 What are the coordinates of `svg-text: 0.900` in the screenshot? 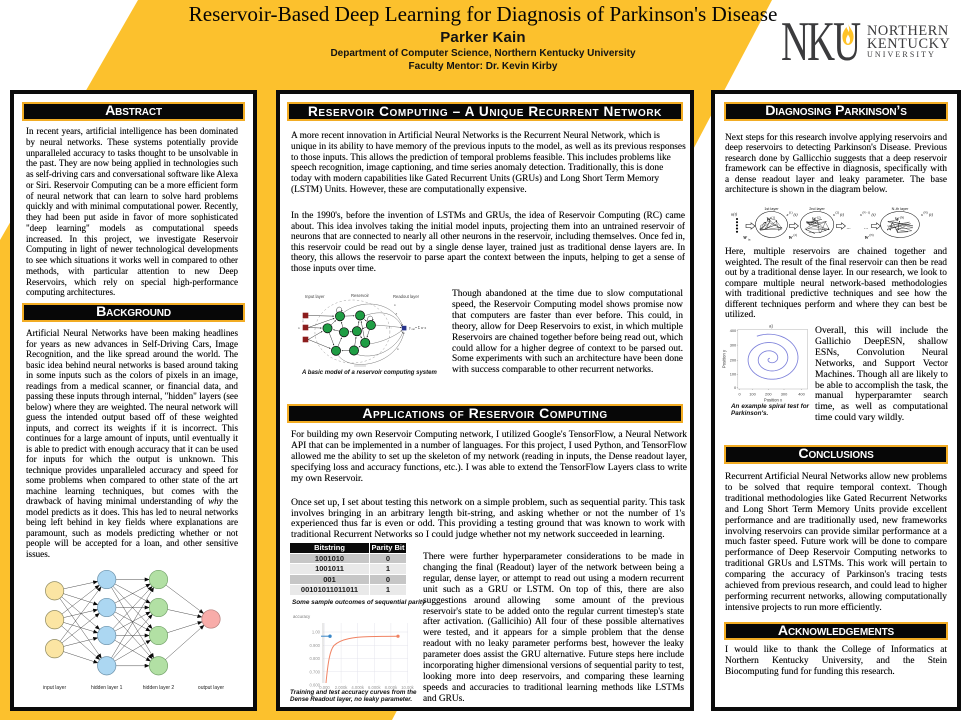 It's located at (315, 645).